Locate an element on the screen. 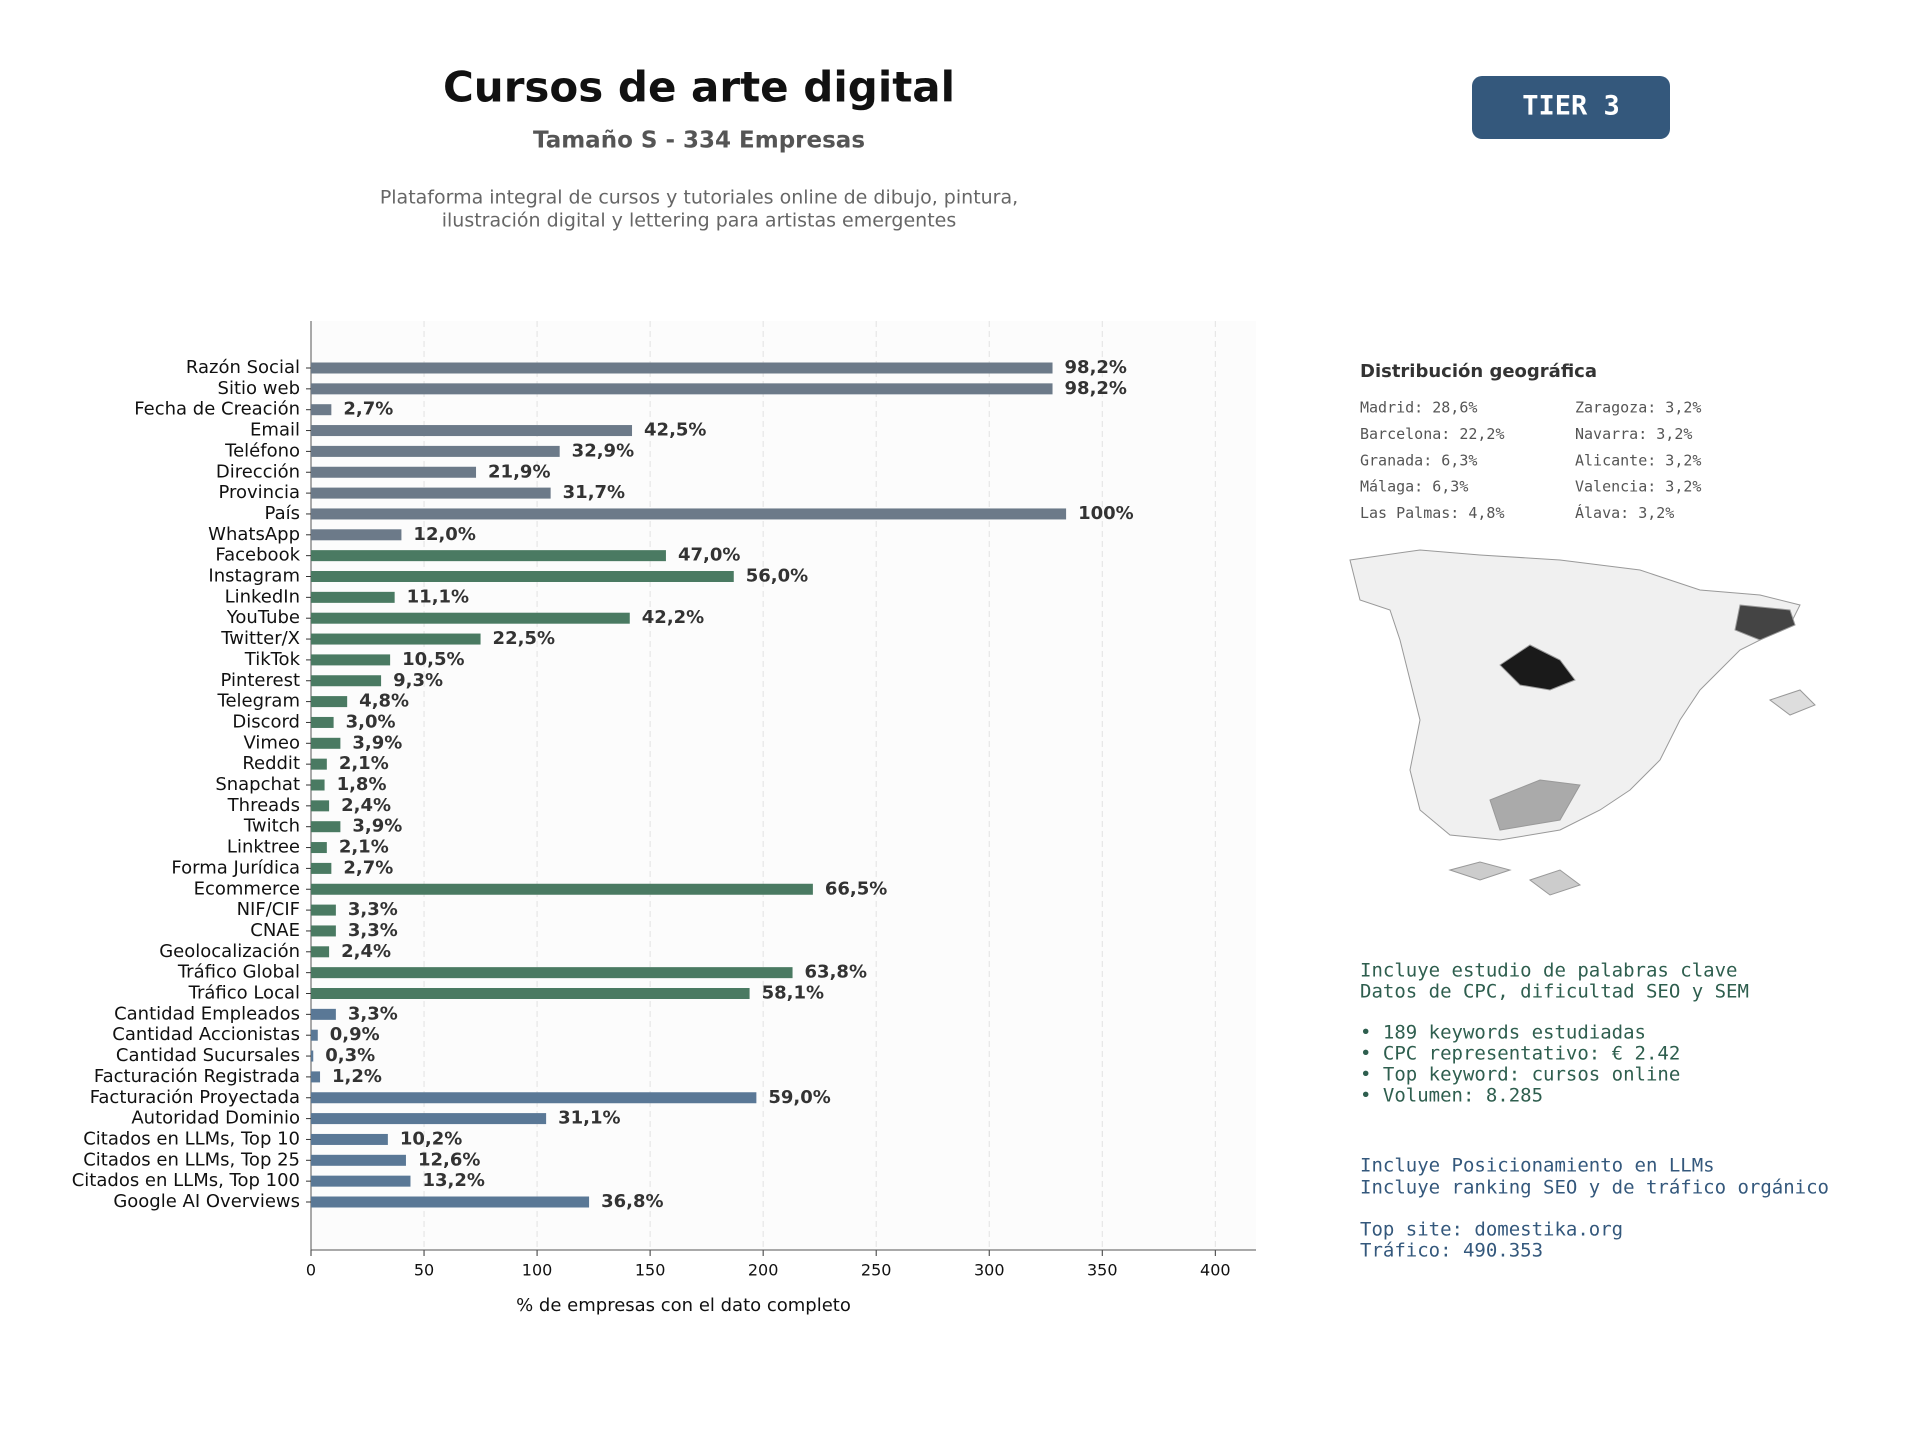  x-tick-label: 250 is located at coordinates (876, 1270).